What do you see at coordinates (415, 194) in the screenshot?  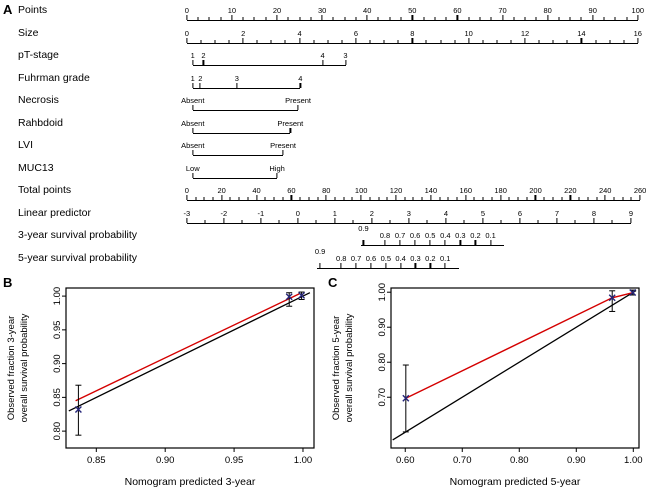 I see `nomogram-axis: 0 20 40 60 80 100 120 140 160 180 200 220 240 260` at bounding box center [415, 194].